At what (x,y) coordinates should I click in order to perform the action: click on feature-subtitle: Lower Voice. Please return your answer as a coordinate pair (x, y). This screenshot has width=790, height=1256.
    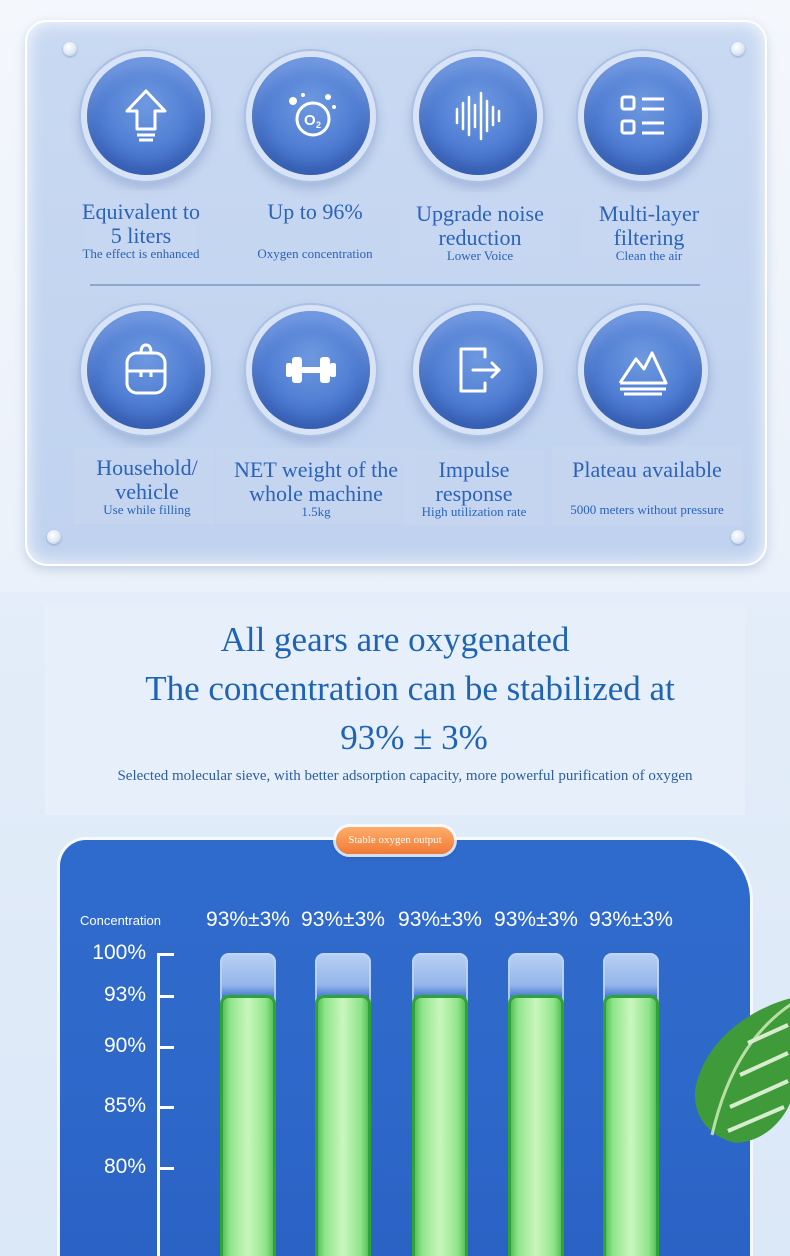
    Looking at the image, I should click on (480, 255).